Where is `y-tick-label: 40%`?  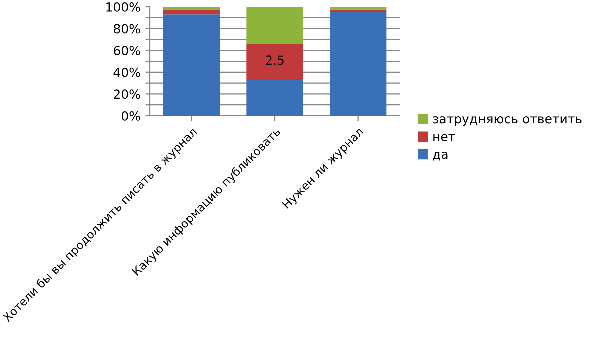 y-tick-label: 40% is located at coordinates (127, 73).